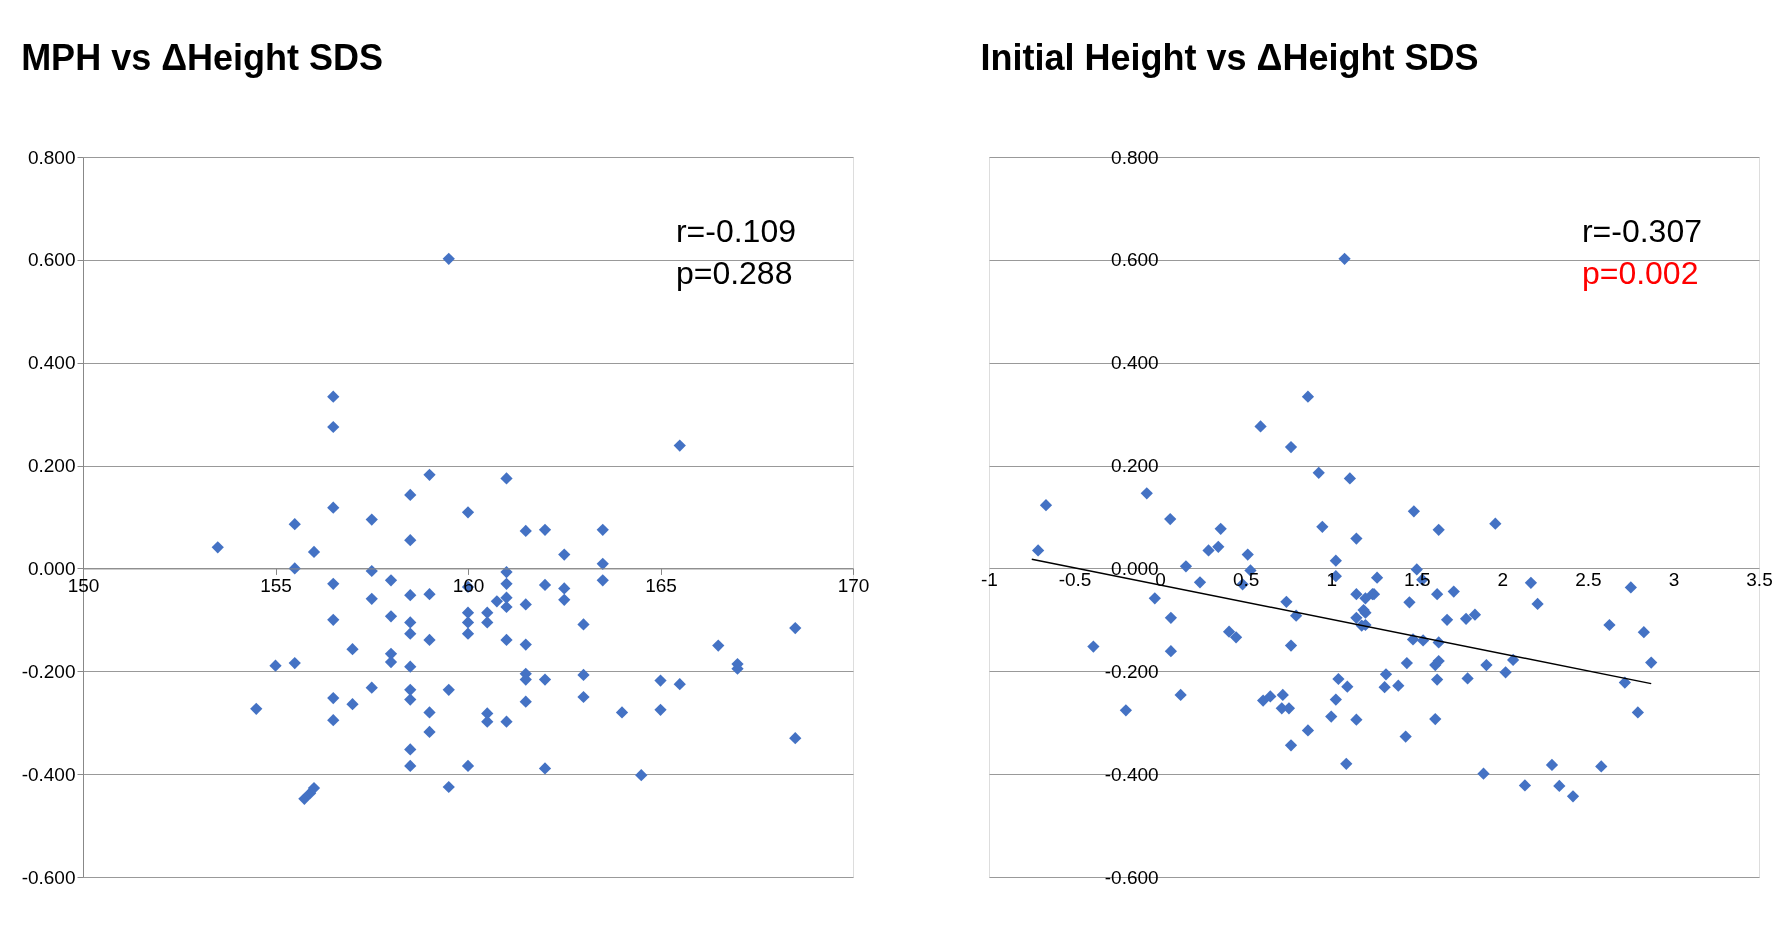  What do you see at coordinates (202, 57) in the screenshot?
I see `chart-title: MPH vs ΔHeight SDS` at bounding box center [202, 57].